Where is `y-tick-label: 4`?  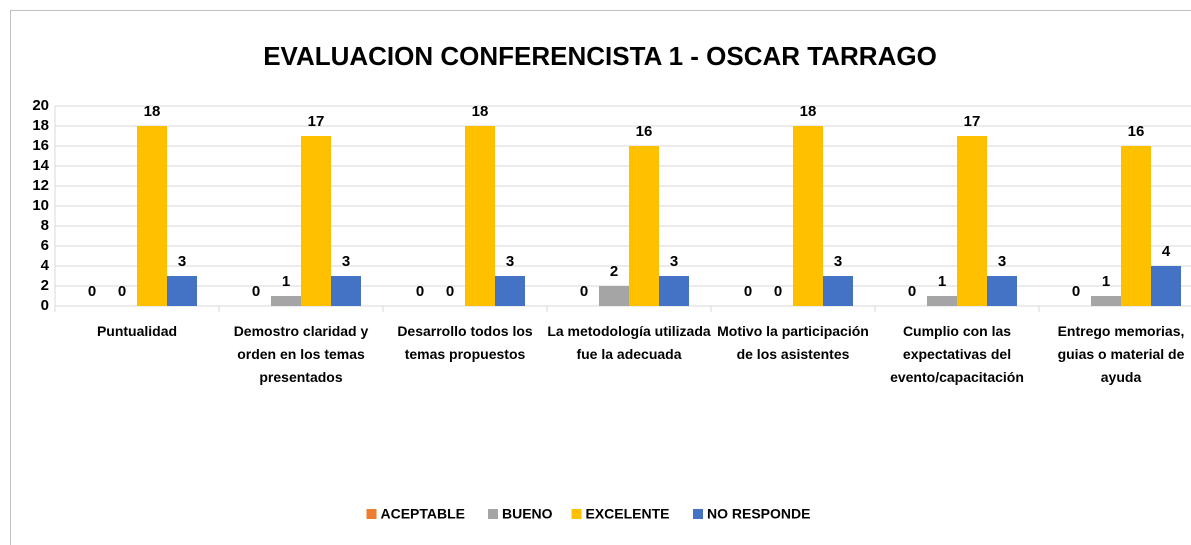 y-tick-label: 4 is located at coordinates (45, 265).